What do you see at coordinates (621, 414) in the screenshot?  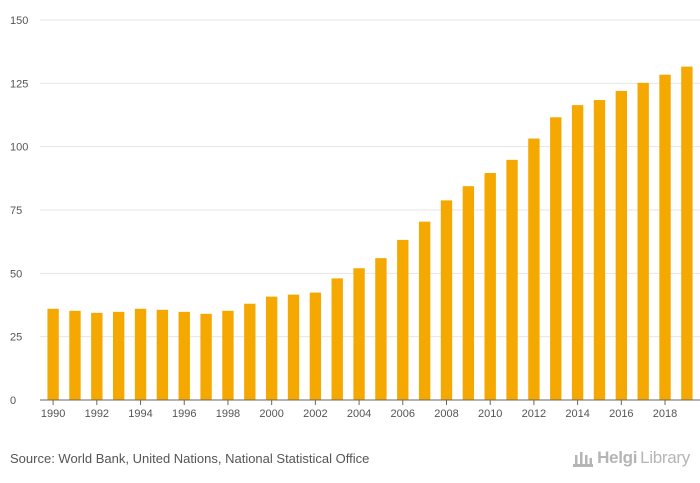 I see `x-tick-label: 2016` at bounding box center [621, 414].